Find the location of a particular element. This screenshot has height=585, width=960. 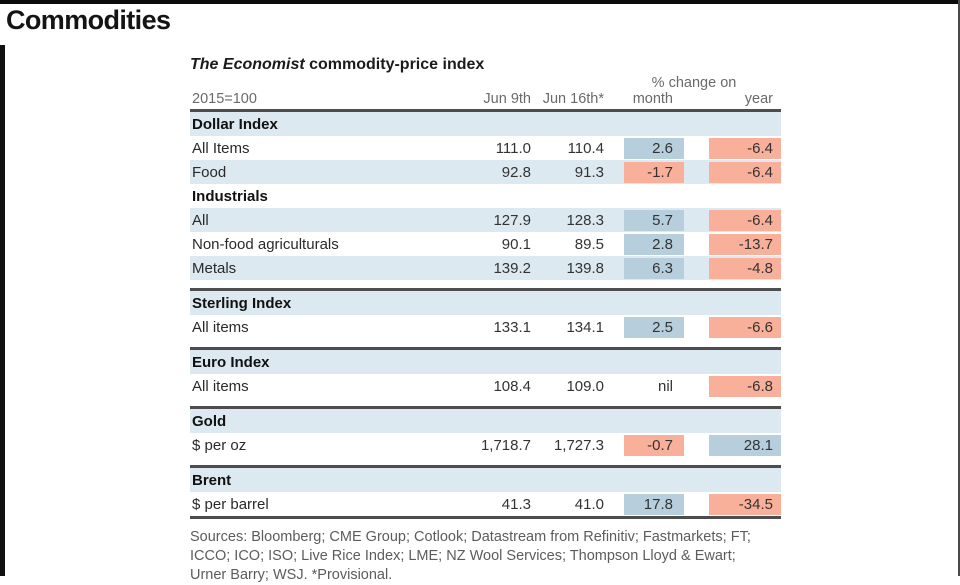

month-change-chip: 6.3 is located at coordinates (654, 268).